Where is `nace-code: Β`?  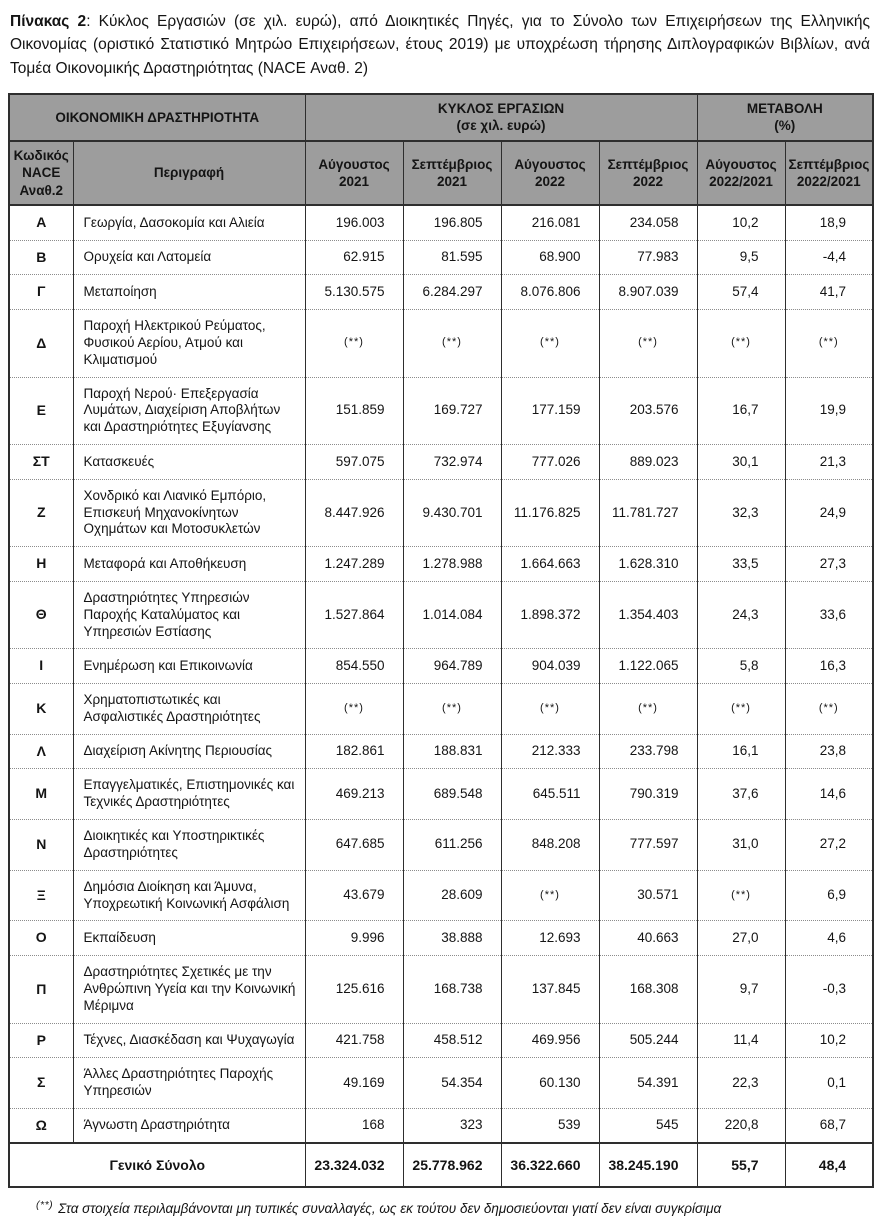 nace-code: Β is located at coordinates (41, 257).